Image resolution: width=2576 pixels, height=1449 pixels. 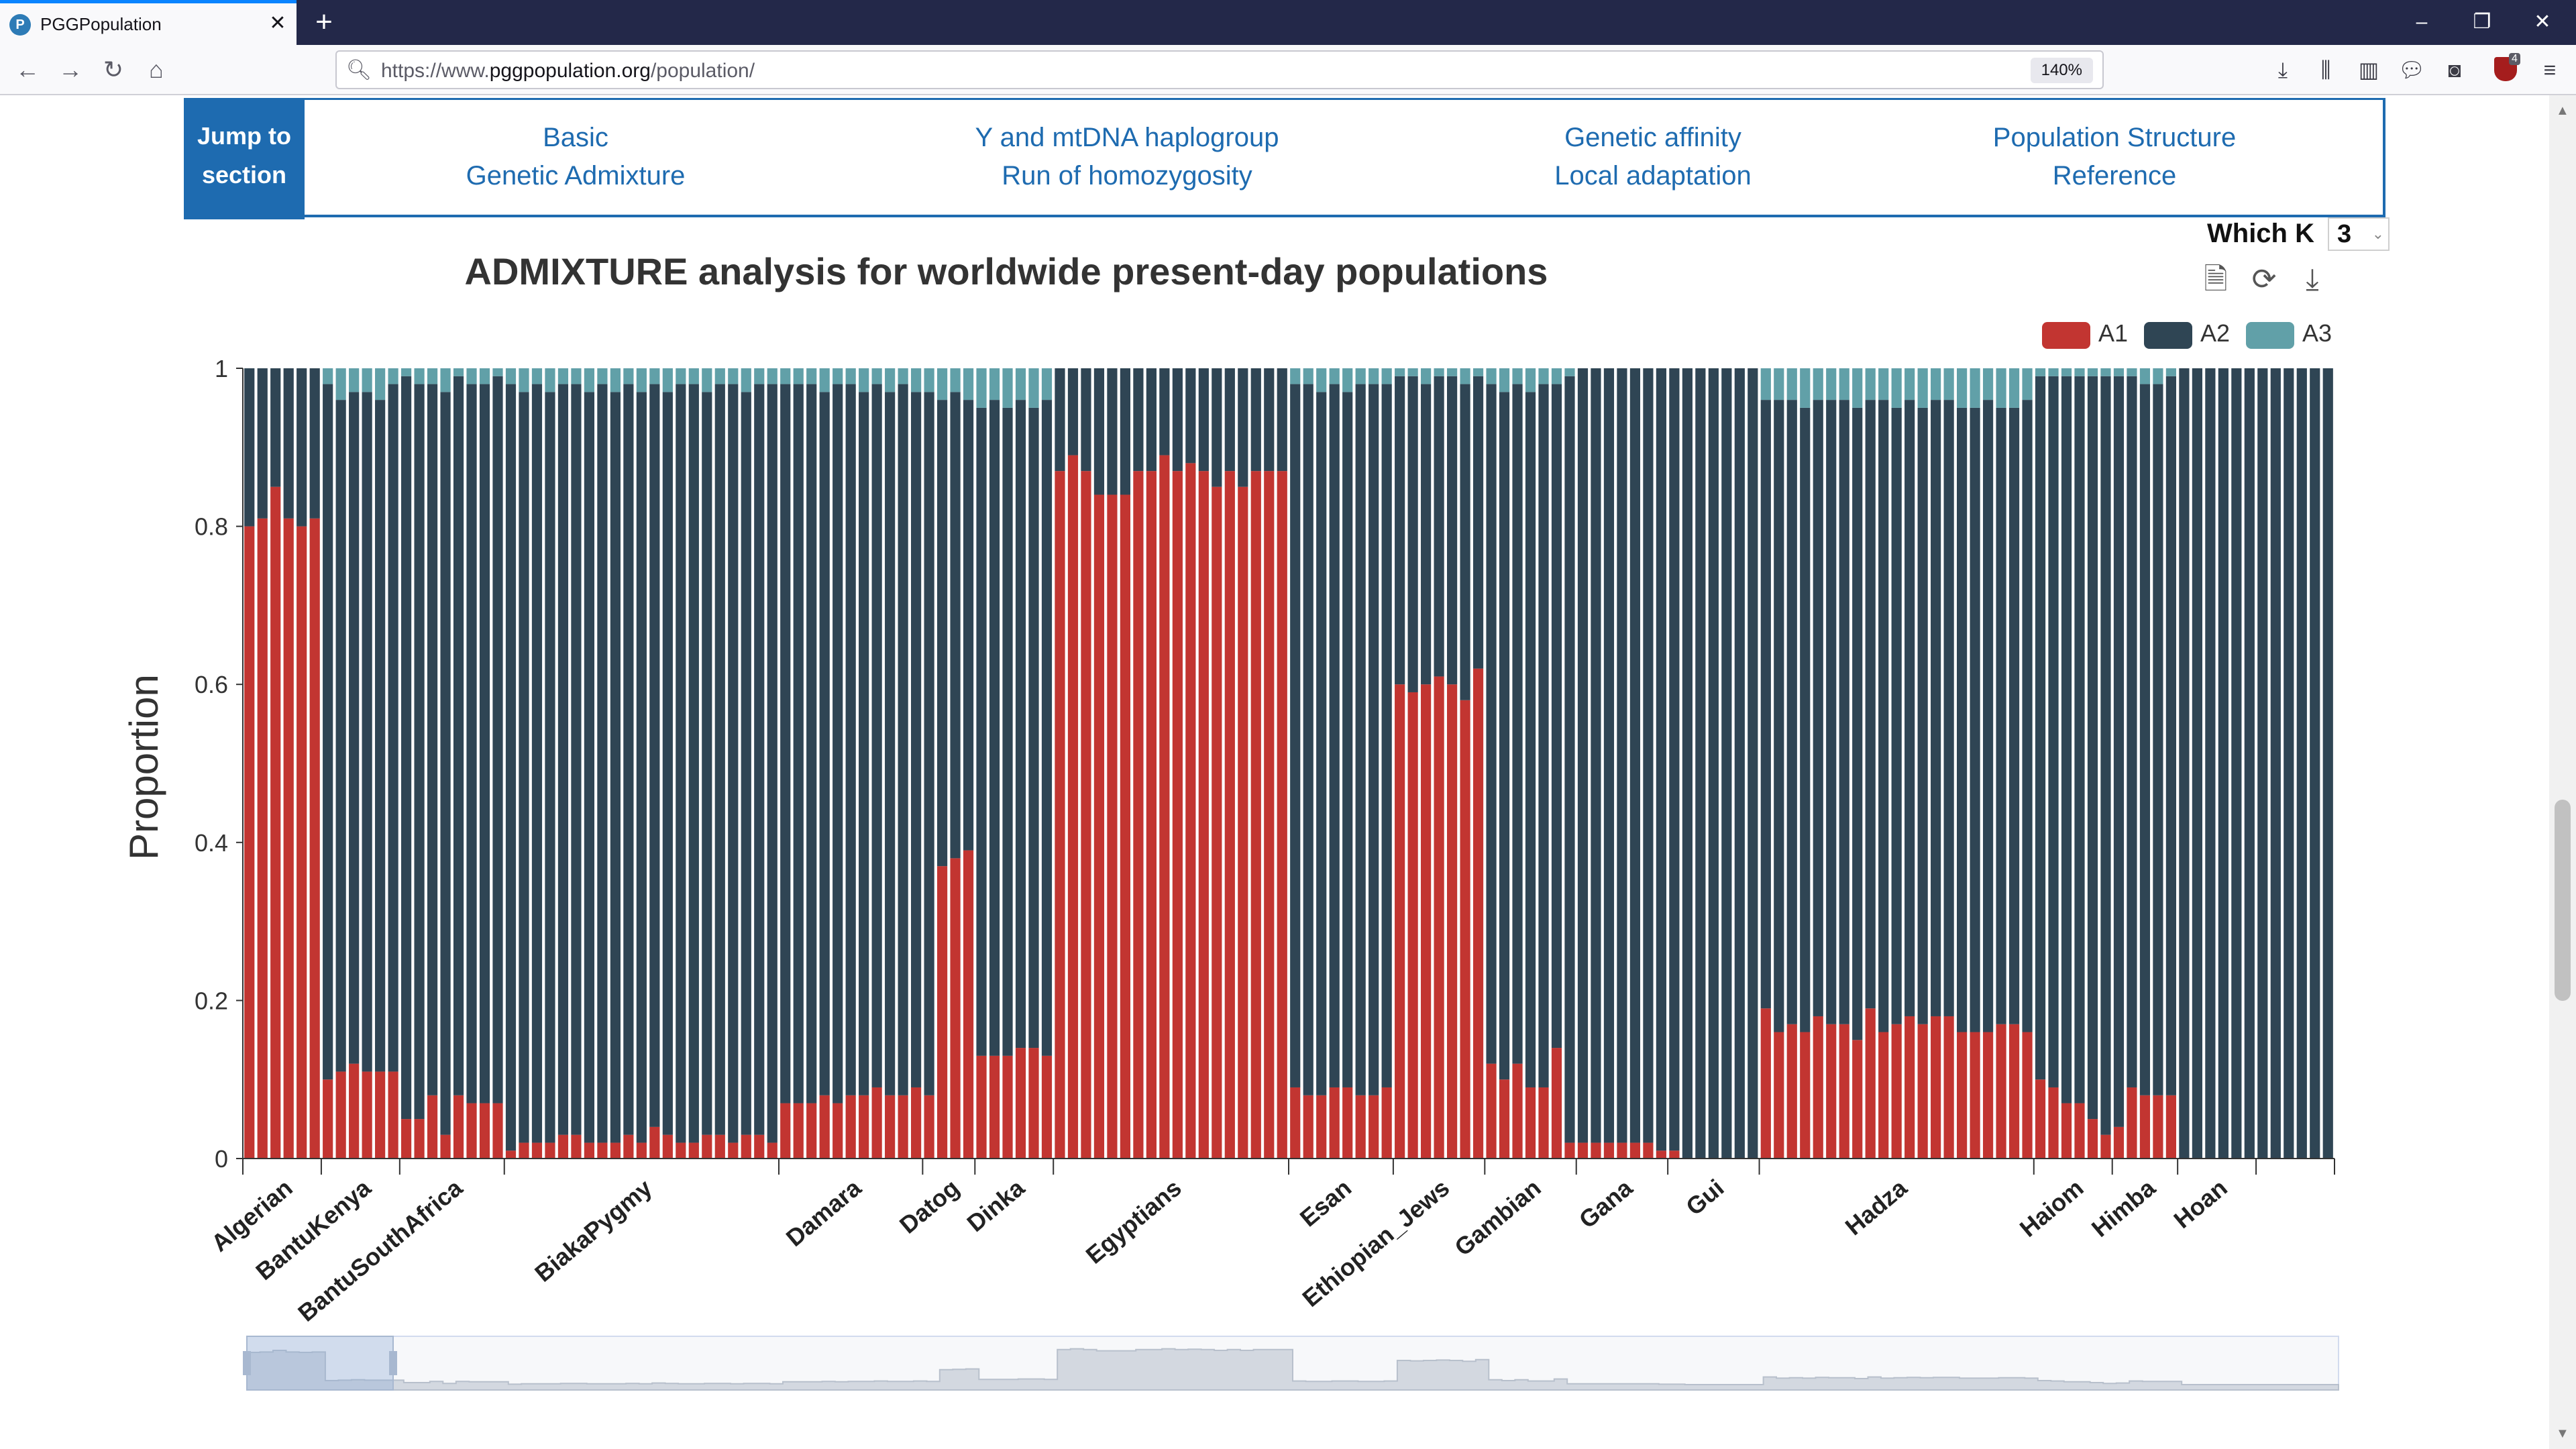 What do you see at coordinates (277, 23) in the screenshot?
I see `close-tab-icon: ✕` at bounding box center [277, 23].